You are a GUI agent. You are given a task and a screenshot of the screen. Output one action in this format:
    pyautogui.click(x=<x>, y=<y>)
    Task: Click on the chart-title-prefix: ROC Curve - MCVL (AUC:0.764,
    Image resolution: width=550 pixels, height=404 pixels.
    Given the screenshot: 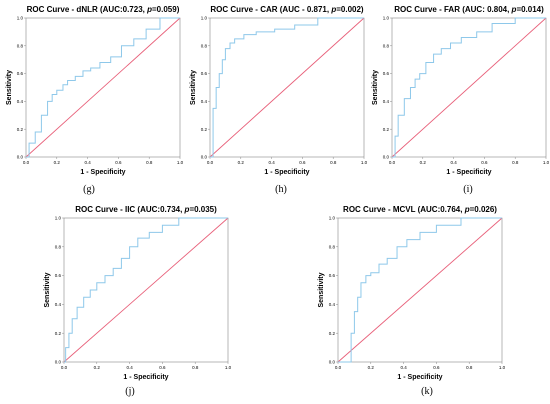 What is the action you would take?
    pyautogui.click(x=404, y=209)
    